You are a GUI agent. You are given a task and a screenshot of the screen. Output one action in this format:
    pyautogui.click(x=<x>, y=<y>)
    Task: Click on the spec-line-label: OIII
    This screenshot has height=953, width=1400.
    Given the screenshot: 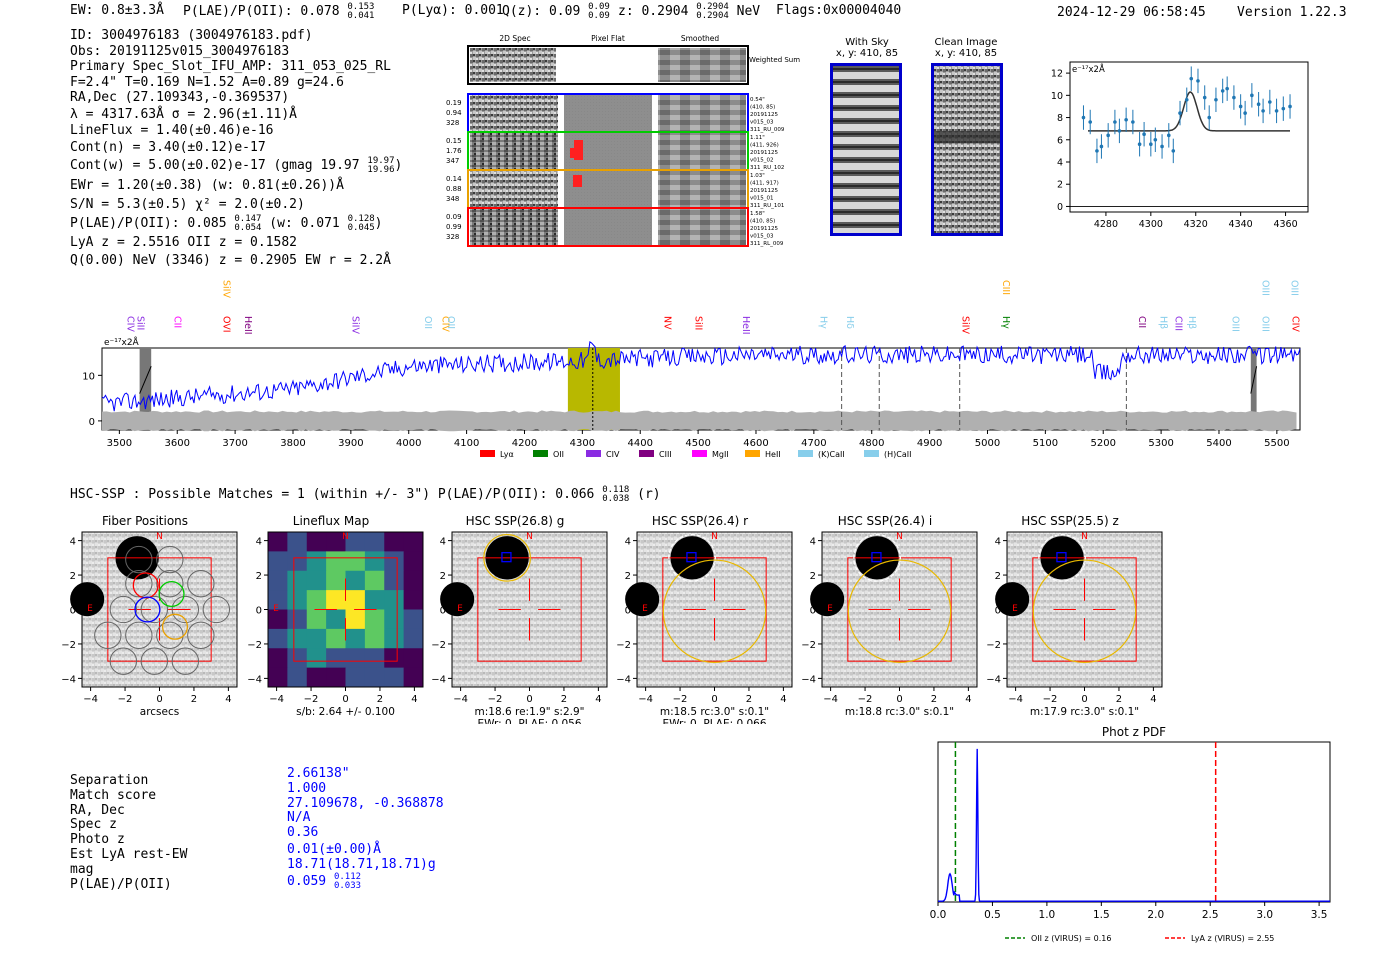 What is the action you would take?
    pyautogui.click(x=1264, y=324)
    